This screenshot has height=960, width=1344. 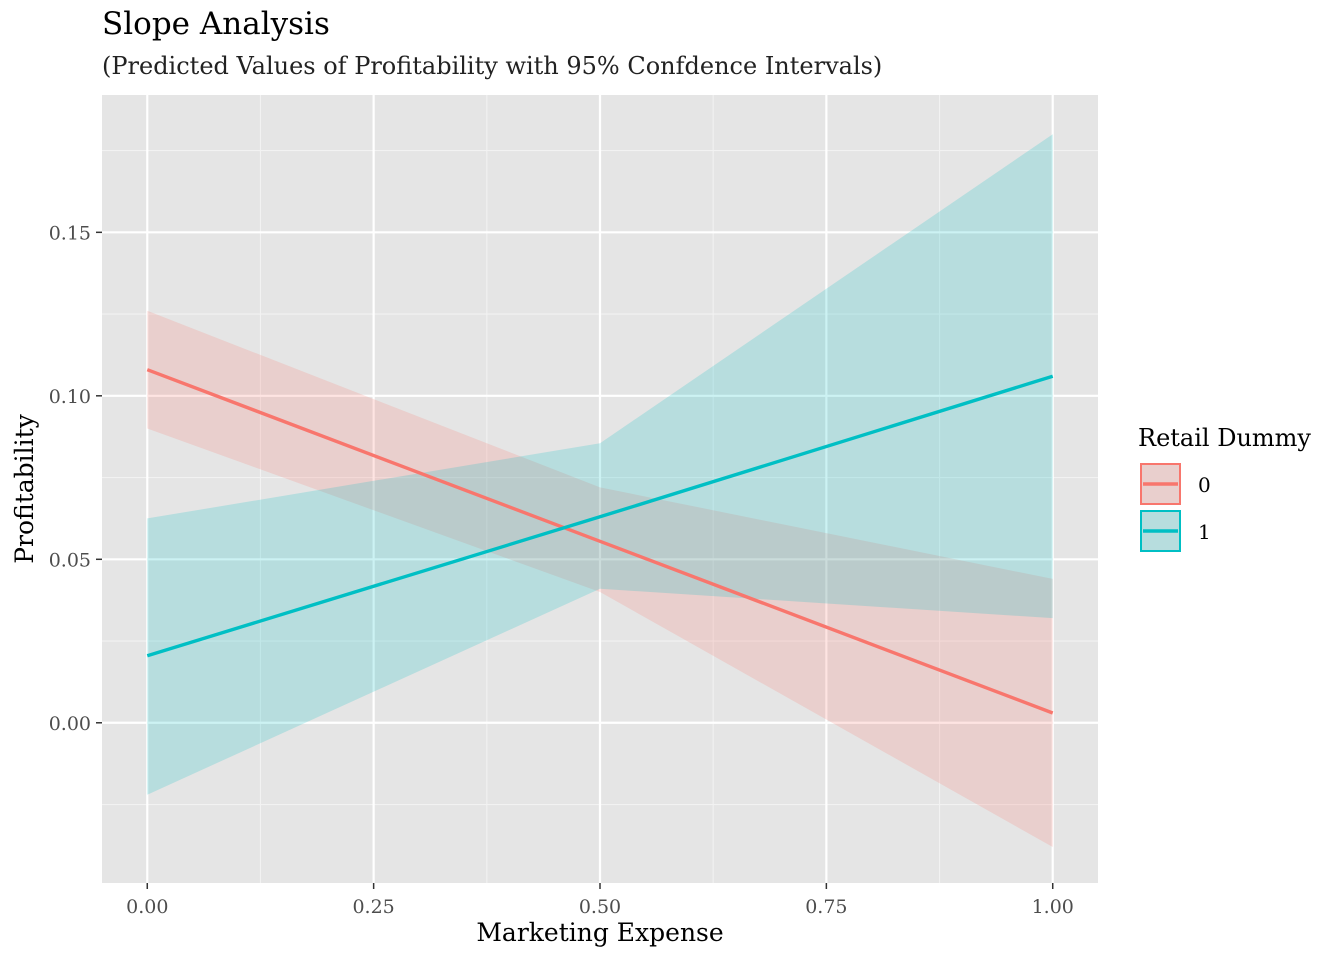 I want to click on x-axis: 0.00 0.25 0.50 0.75 1.00, so click(x=600, y=900).